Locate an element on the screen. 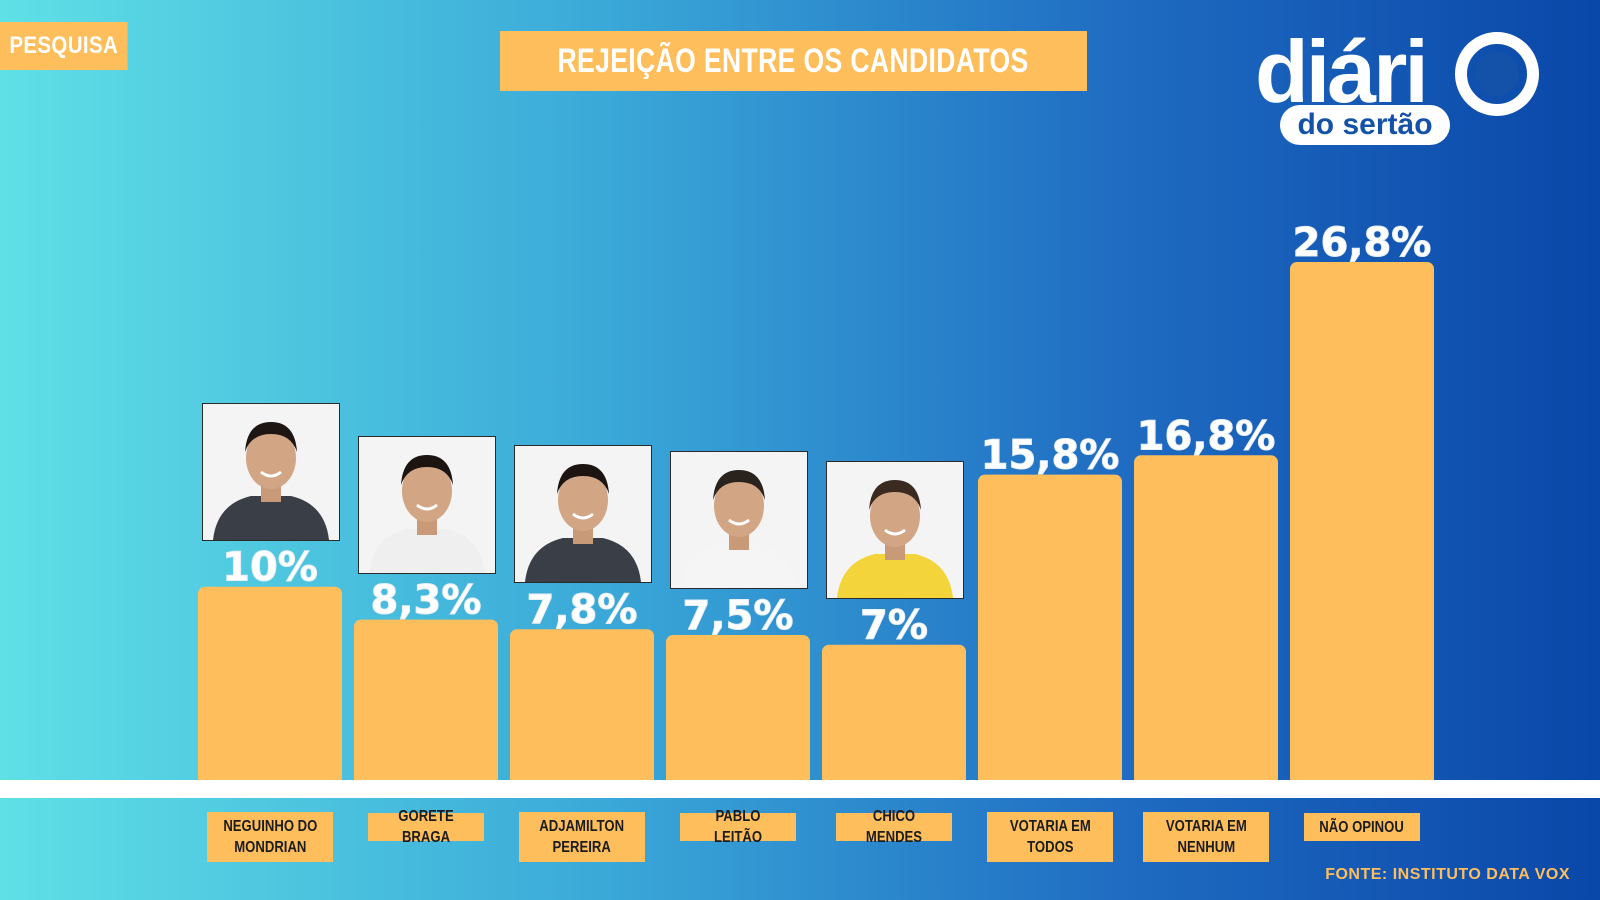 Image resolution: width=1600 pixels, height=900 pixels. bar-value-label: 15,8% is located at coordinates (1050, 456).